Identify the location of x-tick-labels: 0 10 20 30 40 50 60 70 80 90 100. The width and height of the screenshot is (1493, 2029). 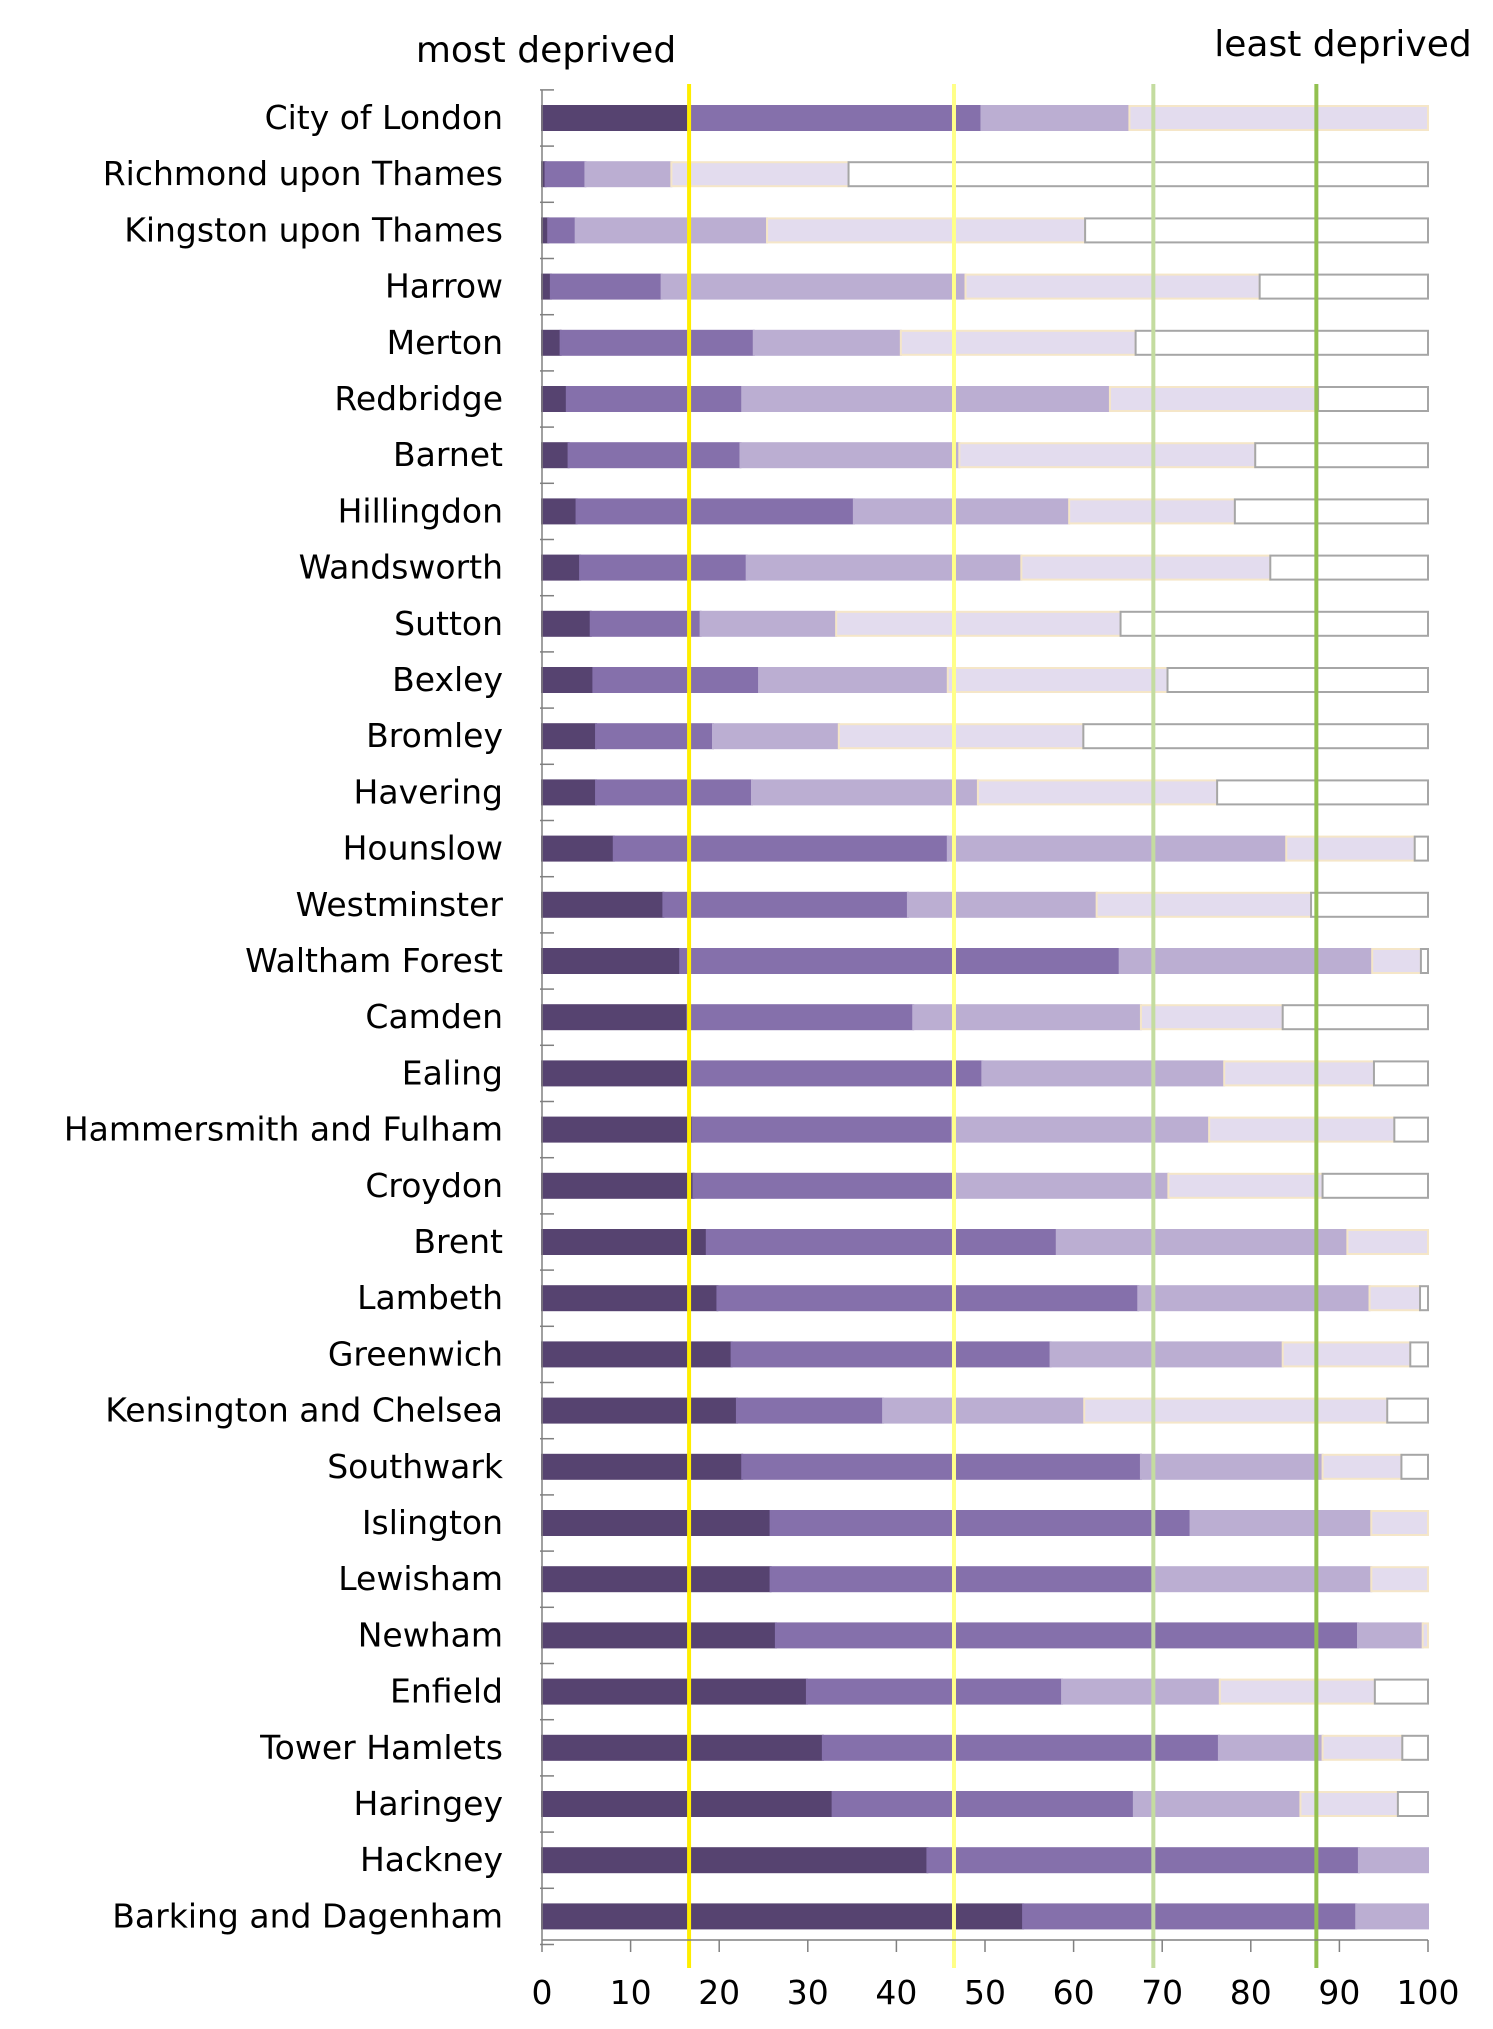
(996, 1992).